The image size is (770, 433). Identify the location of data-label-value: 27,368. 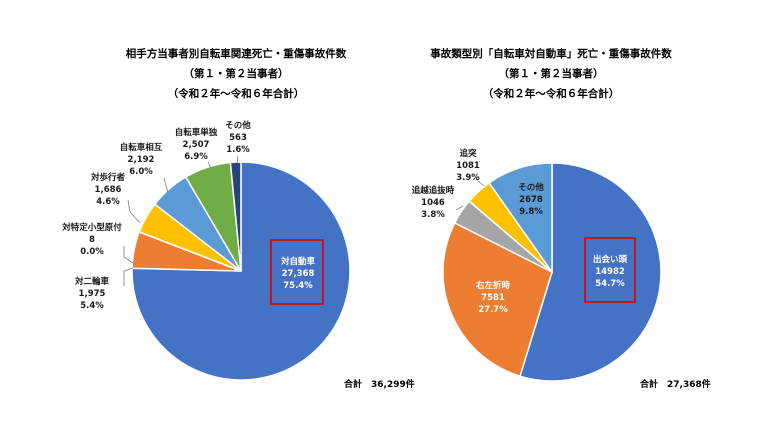
(298, 274).